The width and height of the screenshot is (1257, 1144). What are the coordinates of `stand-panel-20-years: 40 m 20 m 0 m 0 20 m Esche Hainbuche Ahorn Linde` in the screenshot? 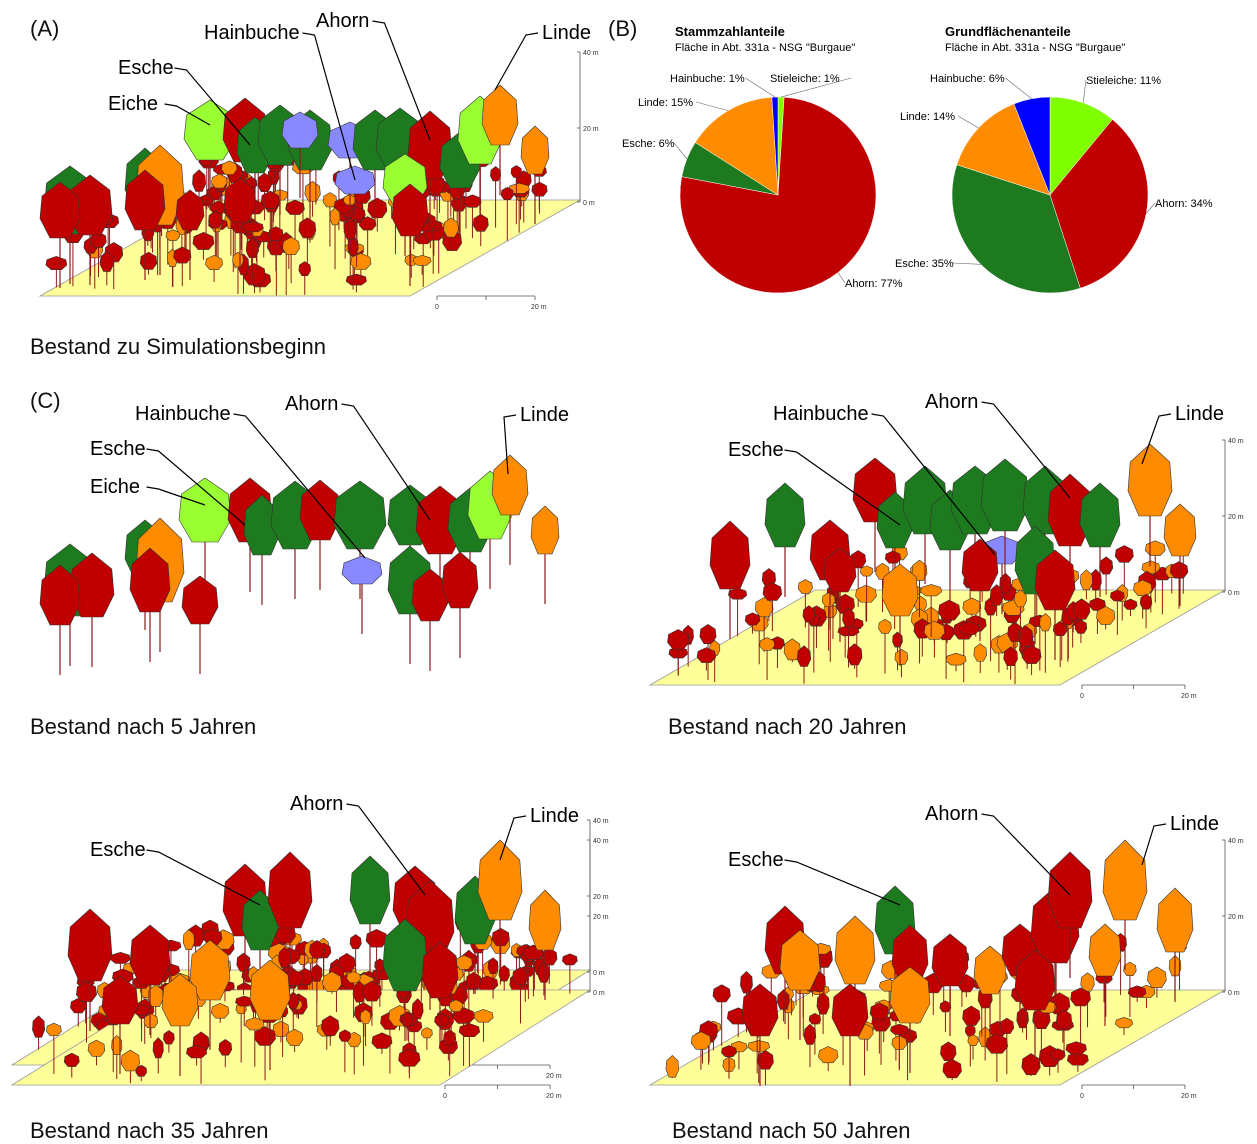 It's located at (946, 545).